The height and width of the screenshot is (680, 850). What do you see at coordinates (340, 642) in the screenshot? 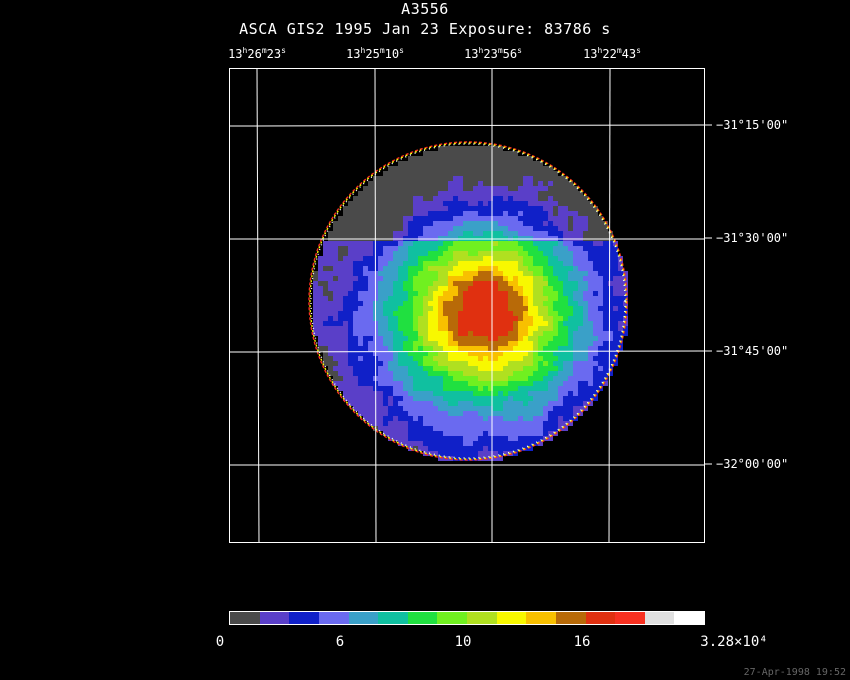
I see `colorbar-label-6: 6` at bounding box center [340, 642].